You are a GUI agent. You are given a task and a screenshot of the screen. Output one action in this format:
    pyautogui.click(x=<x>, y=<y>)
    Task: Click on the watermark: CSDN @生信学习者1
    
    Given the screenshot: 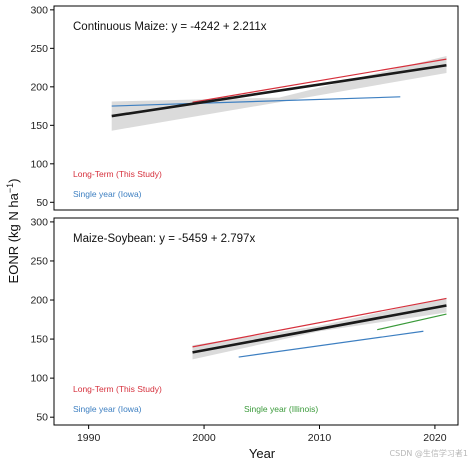 What is the action you would take?
    pyautogui.click(x=428, y=453)
    